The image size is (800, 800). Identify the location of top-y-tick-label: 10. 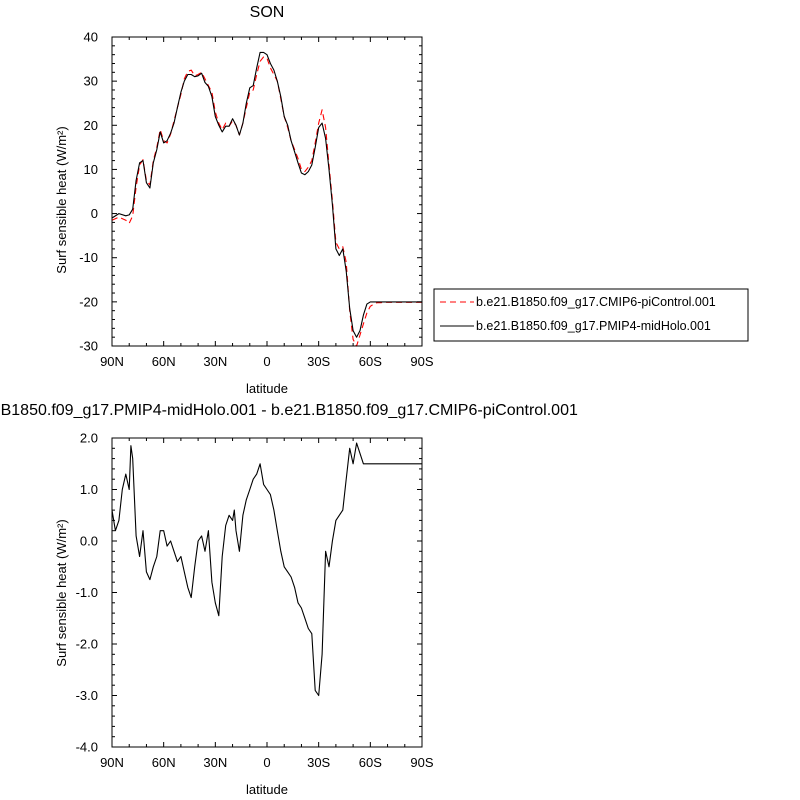
(91, 169).